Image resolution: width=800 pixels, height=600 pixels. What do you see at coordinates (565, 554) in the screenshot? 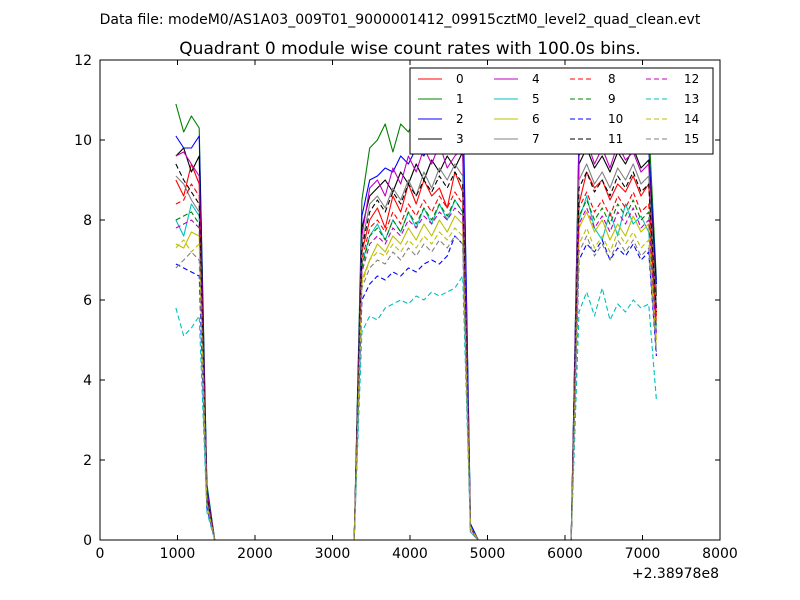
I see `x-tick-label: 6000` at bounding box center [565, 554].